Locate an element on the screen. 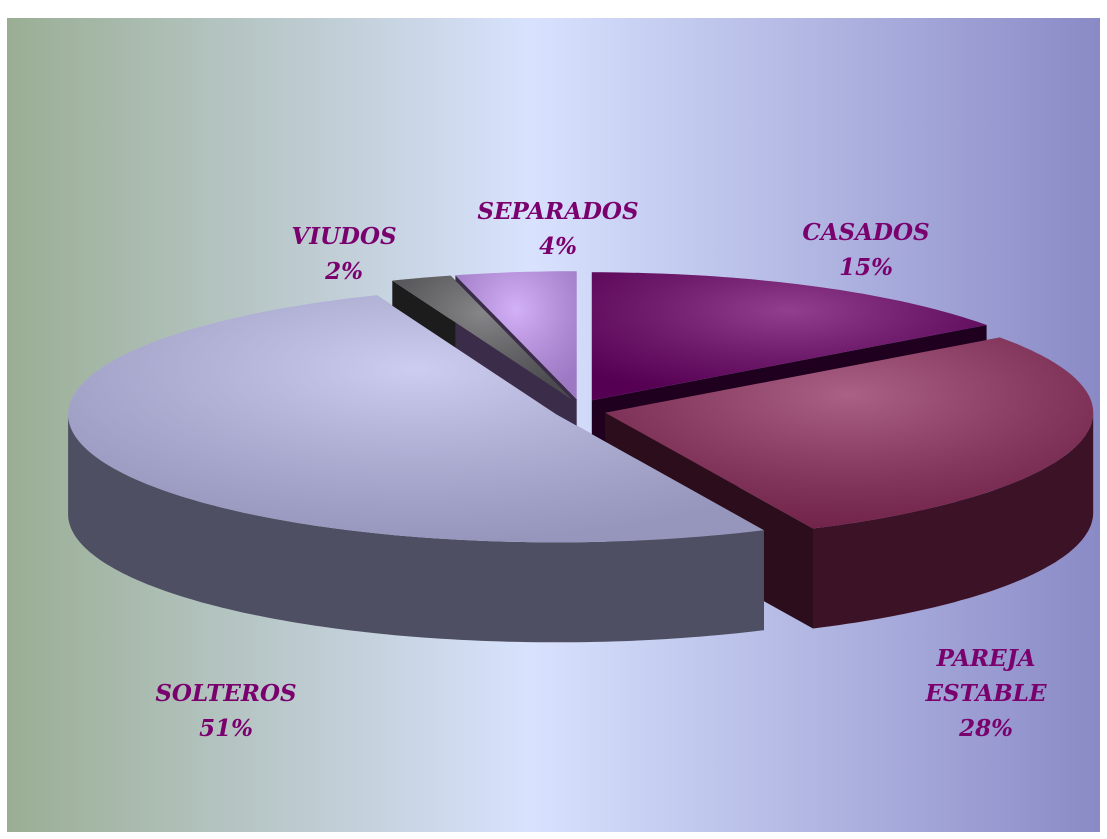 The height and width of the screenshot is (839, 1107). data-label-value: 2% is located at coordinates (343, 271).